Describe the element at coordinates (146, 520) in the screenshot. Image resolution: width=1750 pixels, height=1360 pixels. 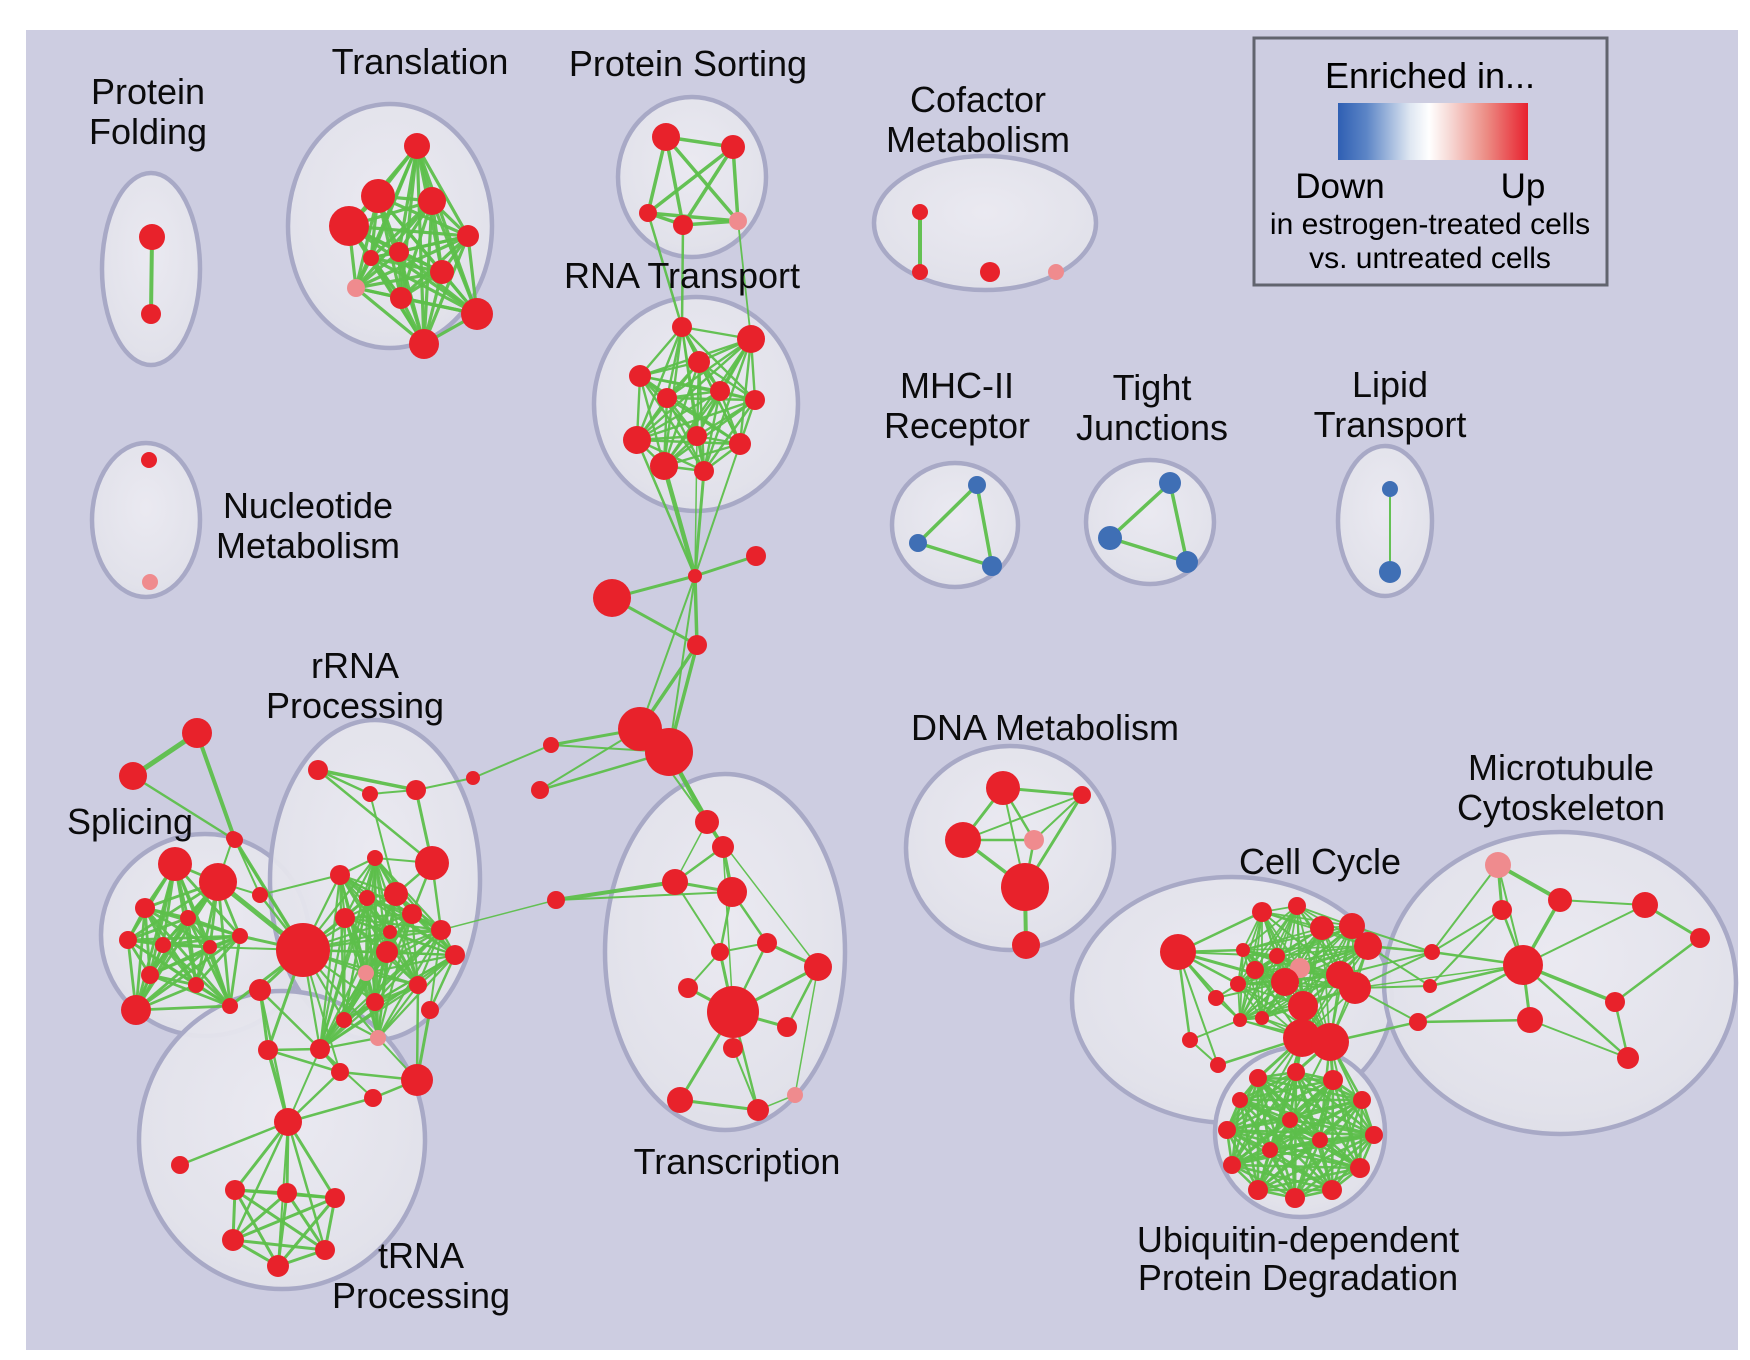
I see `cluster-ellipse-nucleotide-metabolism` at that location.